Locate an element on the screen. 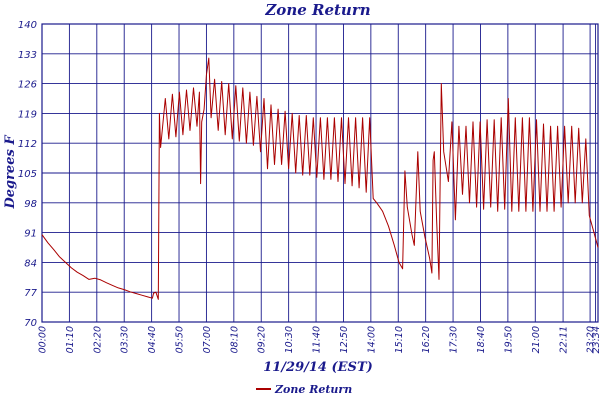  x-tick-label: 22:11 is located at coordinates (564, 339).